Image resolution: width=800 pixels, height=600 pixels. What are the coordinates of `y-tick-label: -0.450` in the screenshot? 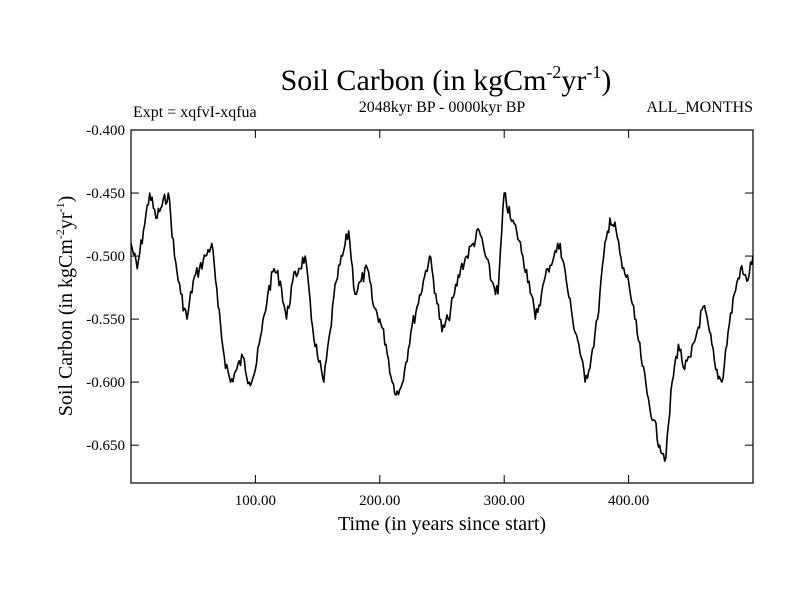 It's located at (105, 194).